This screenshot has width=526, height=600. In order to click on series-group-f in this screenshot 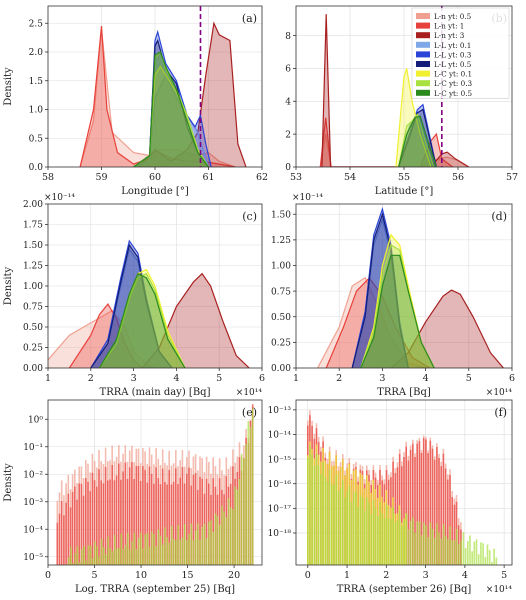, I will do `click(402, 487)`.